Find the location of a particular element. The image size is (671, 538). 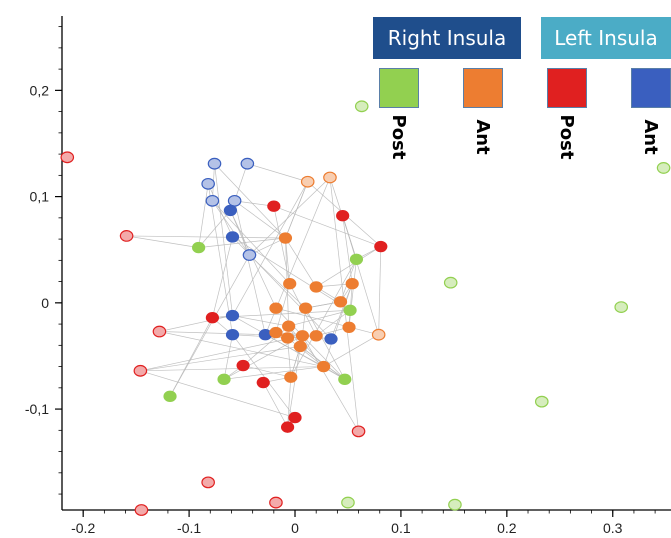

y-tick-label: 0 is located at coordinates (45, 303).